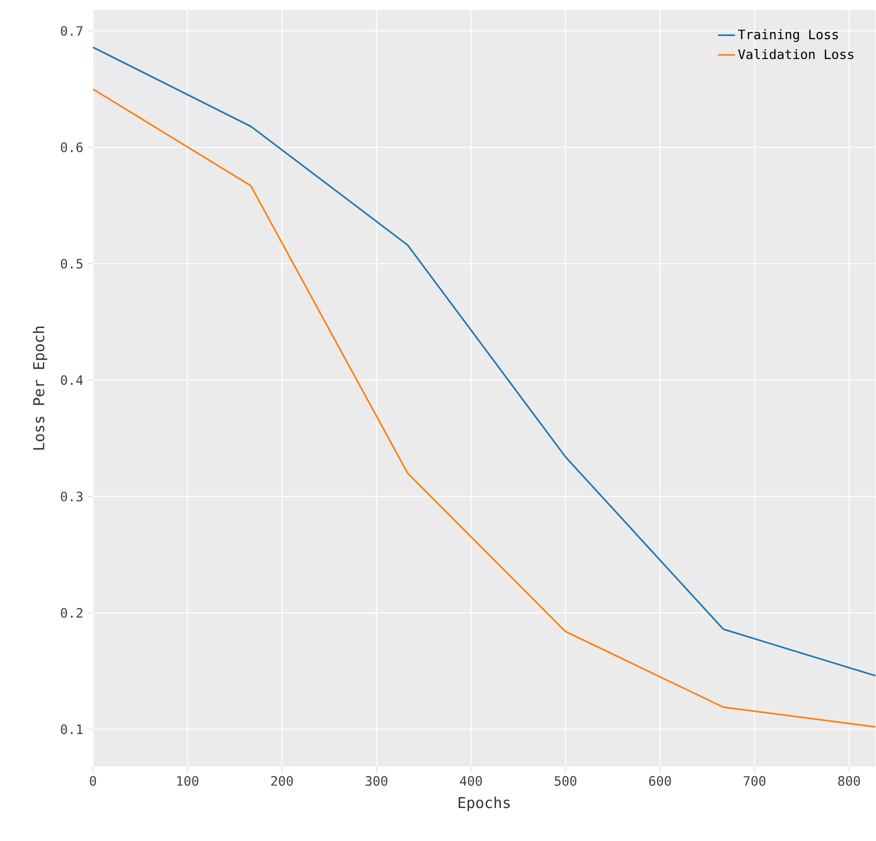 The height and width of the screenshot is (841, 876). I want to click on x-tick-label: 700, so click(755, 781).